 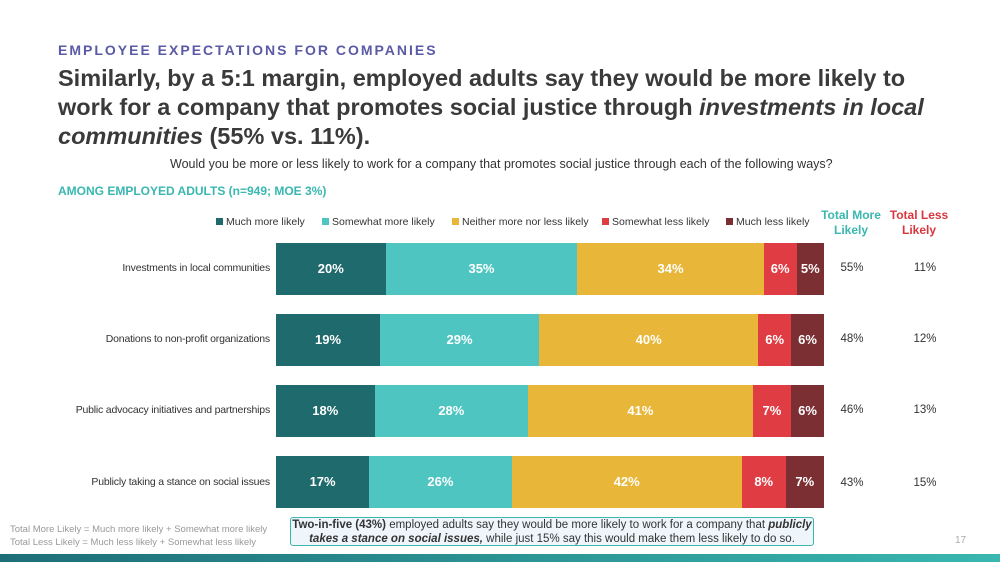 I want to click on legend-swatch-neither, so click(x=455, y=221).